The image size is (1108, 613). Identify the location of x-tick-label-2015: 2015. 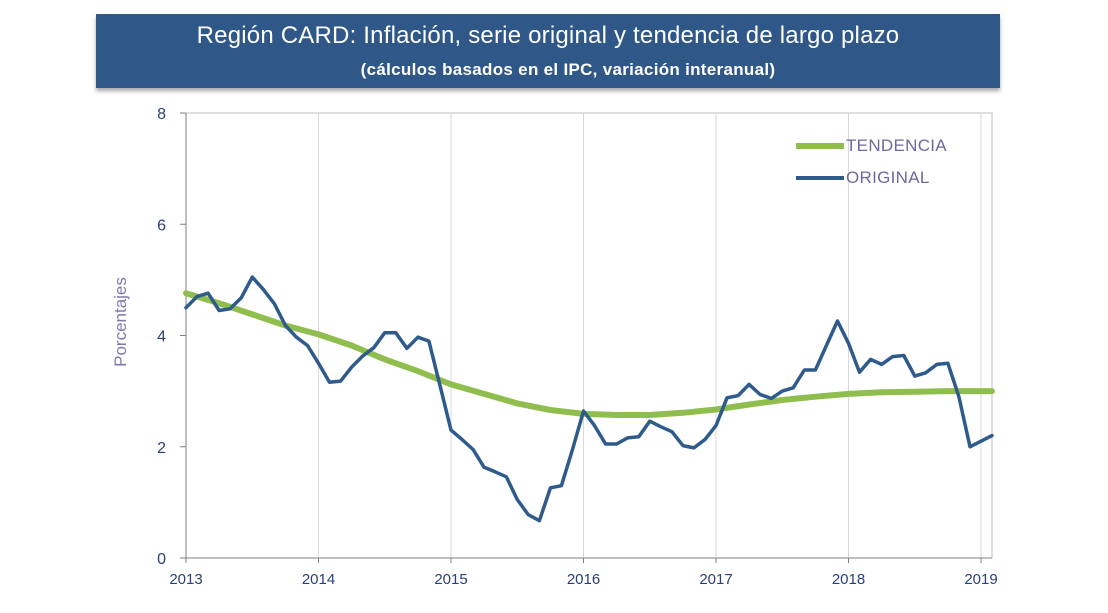
(450, 579).